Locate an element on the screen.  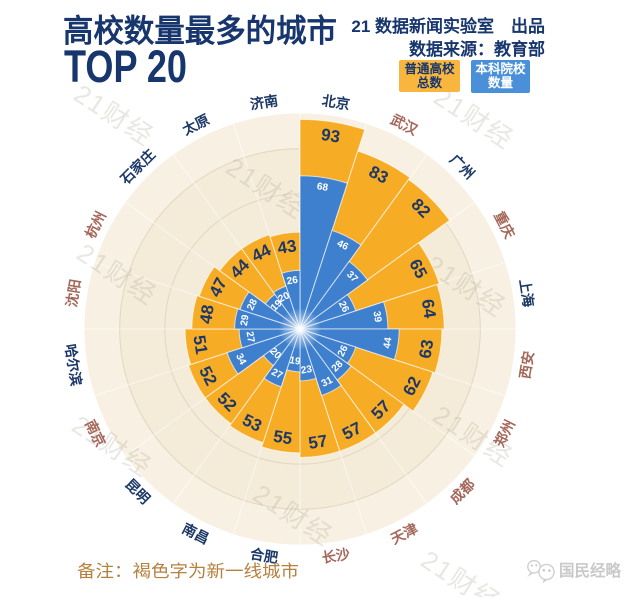
svg-text: 31 is located at coordinates (327, 382).